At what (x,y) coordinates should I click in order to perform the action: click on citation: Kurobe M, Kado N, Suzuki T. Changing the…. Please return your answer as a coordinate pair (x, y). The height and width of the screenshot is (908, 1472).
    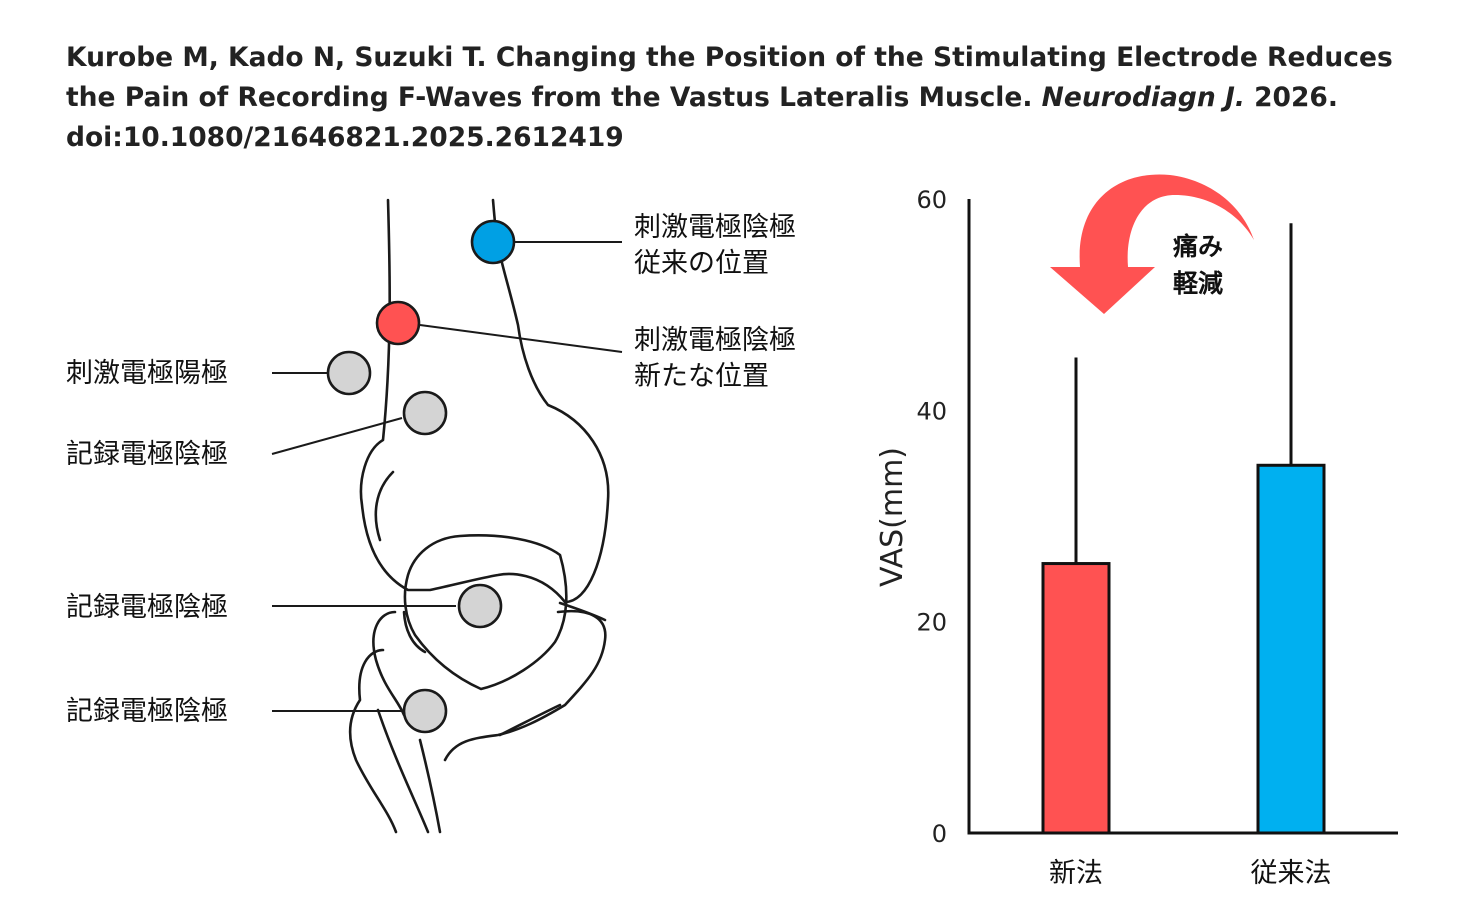
    Looking at the image, I should click on (761, 98).